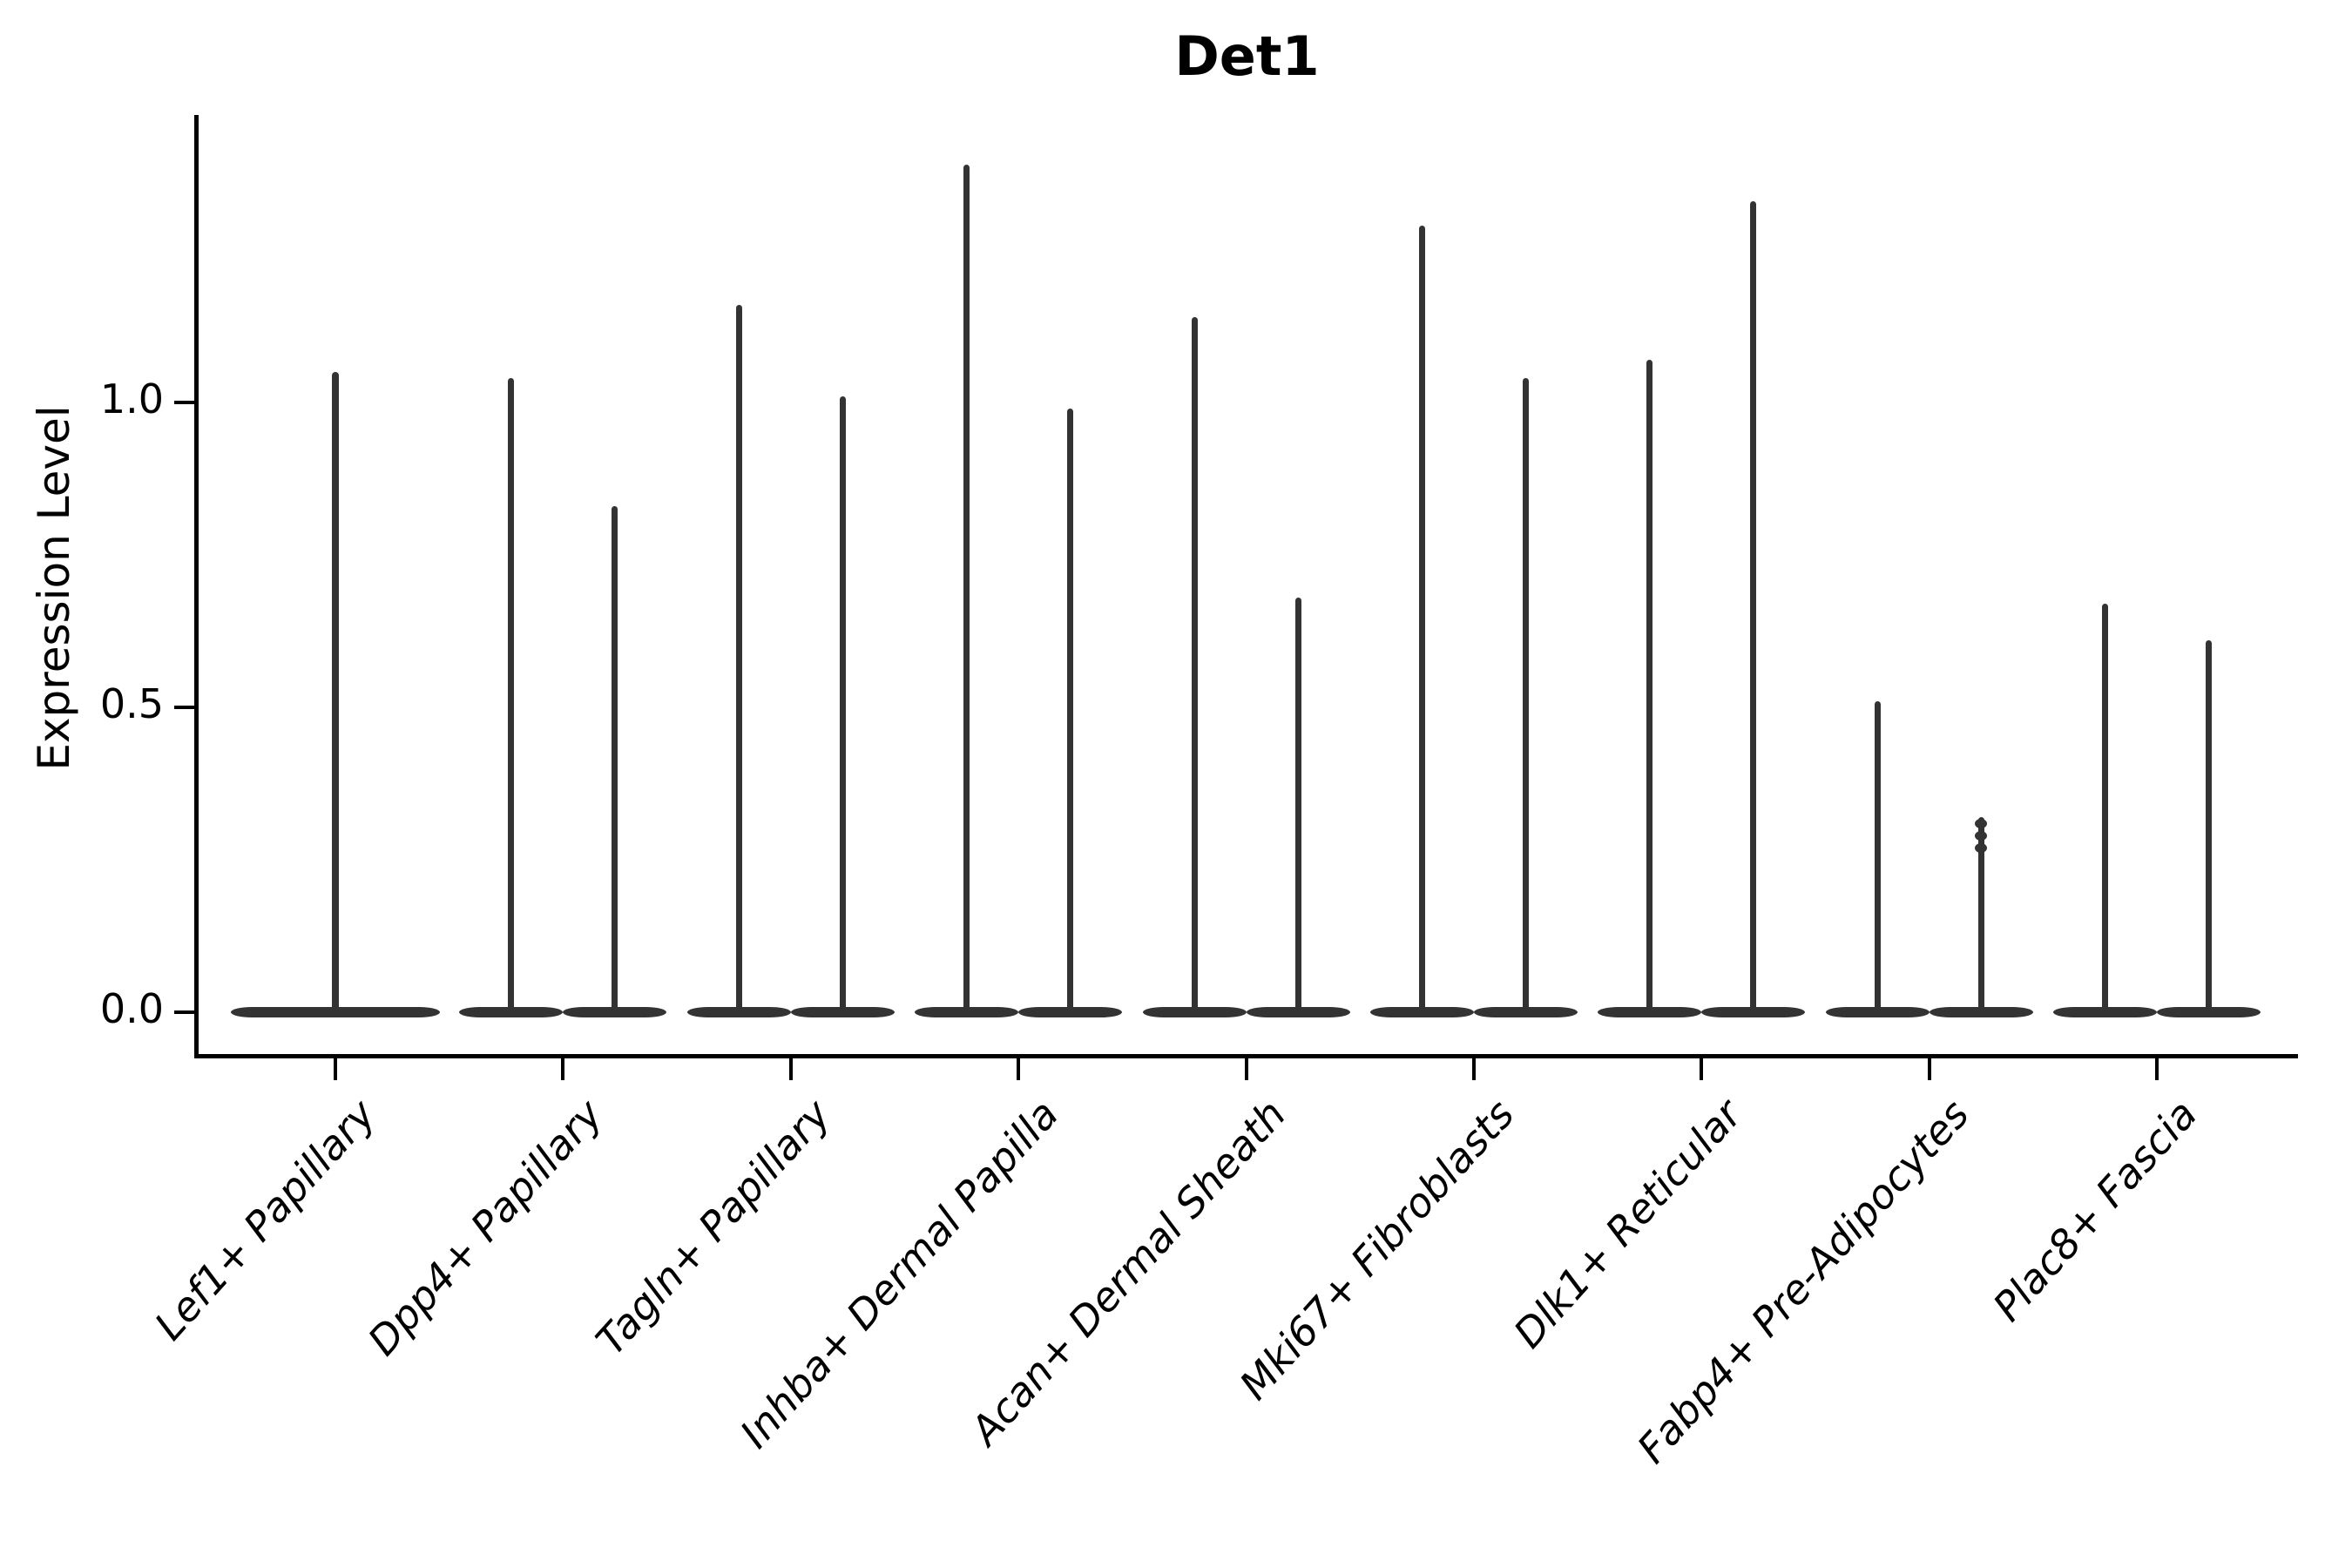 This screenshot has height=1568, width=2352. Describe the element at coordinates (131, 703) in the screenshot. I see `y-tick-label: 0.5` at that location.